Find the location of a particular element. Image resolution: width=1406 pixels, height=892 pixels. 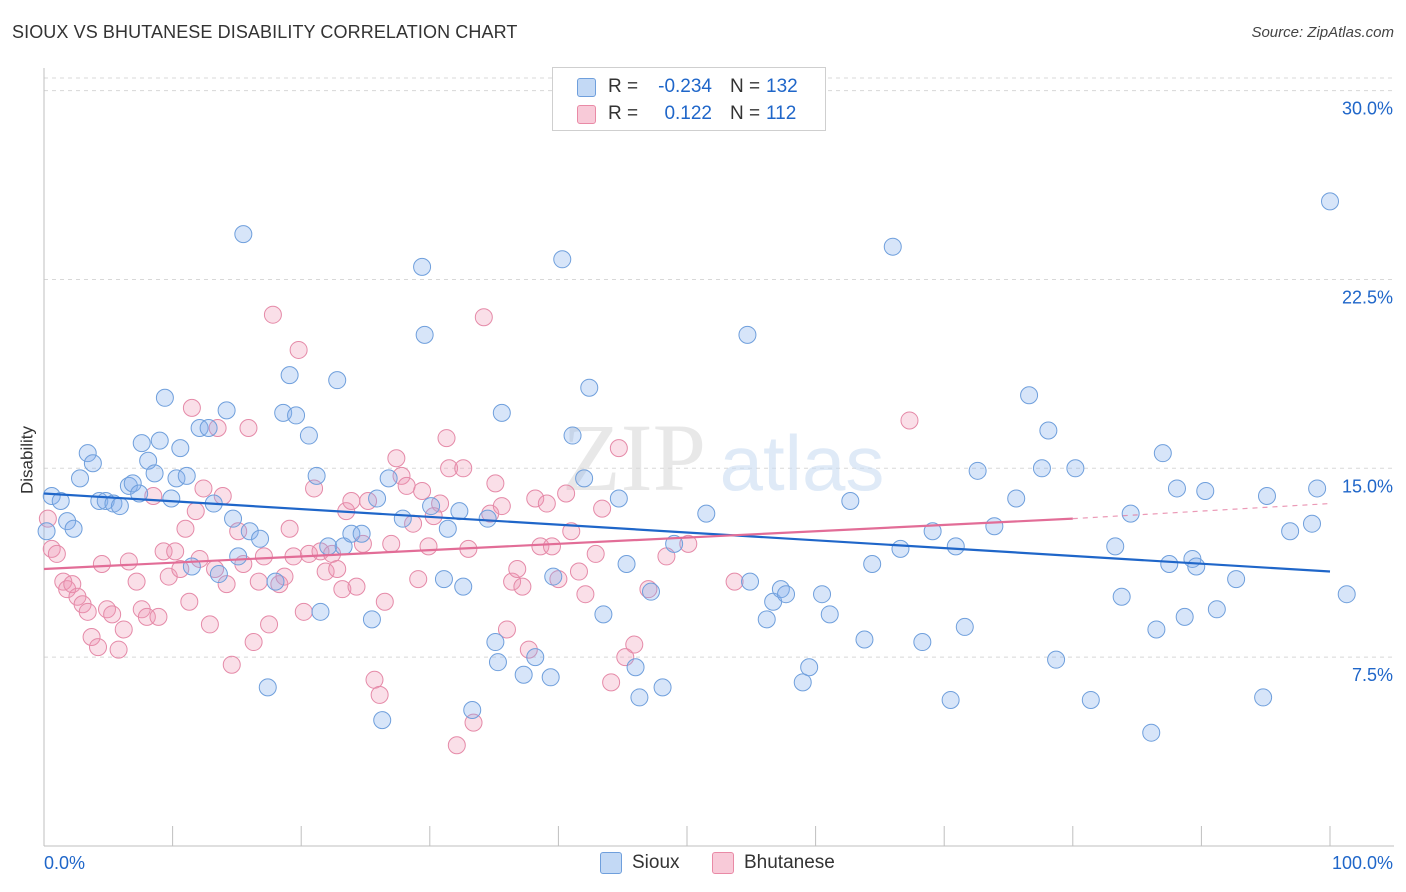

trend-lines is located at coordinates (687, 532).